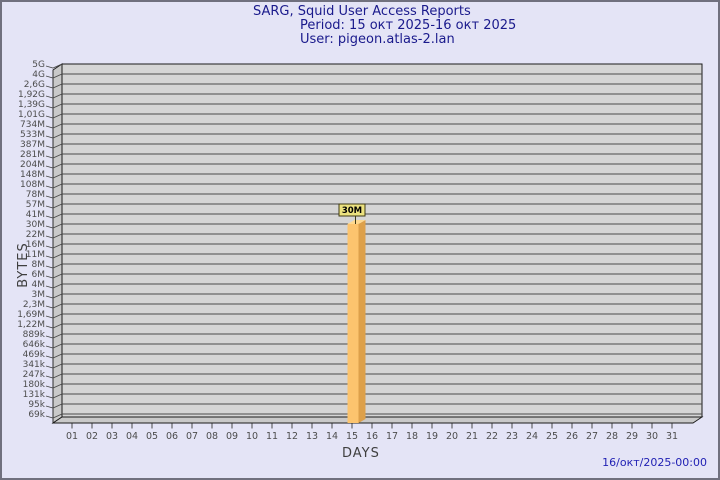 The image size is (720, 480). I want to click on y-tick-label: 1,92G, so click(31, 95).